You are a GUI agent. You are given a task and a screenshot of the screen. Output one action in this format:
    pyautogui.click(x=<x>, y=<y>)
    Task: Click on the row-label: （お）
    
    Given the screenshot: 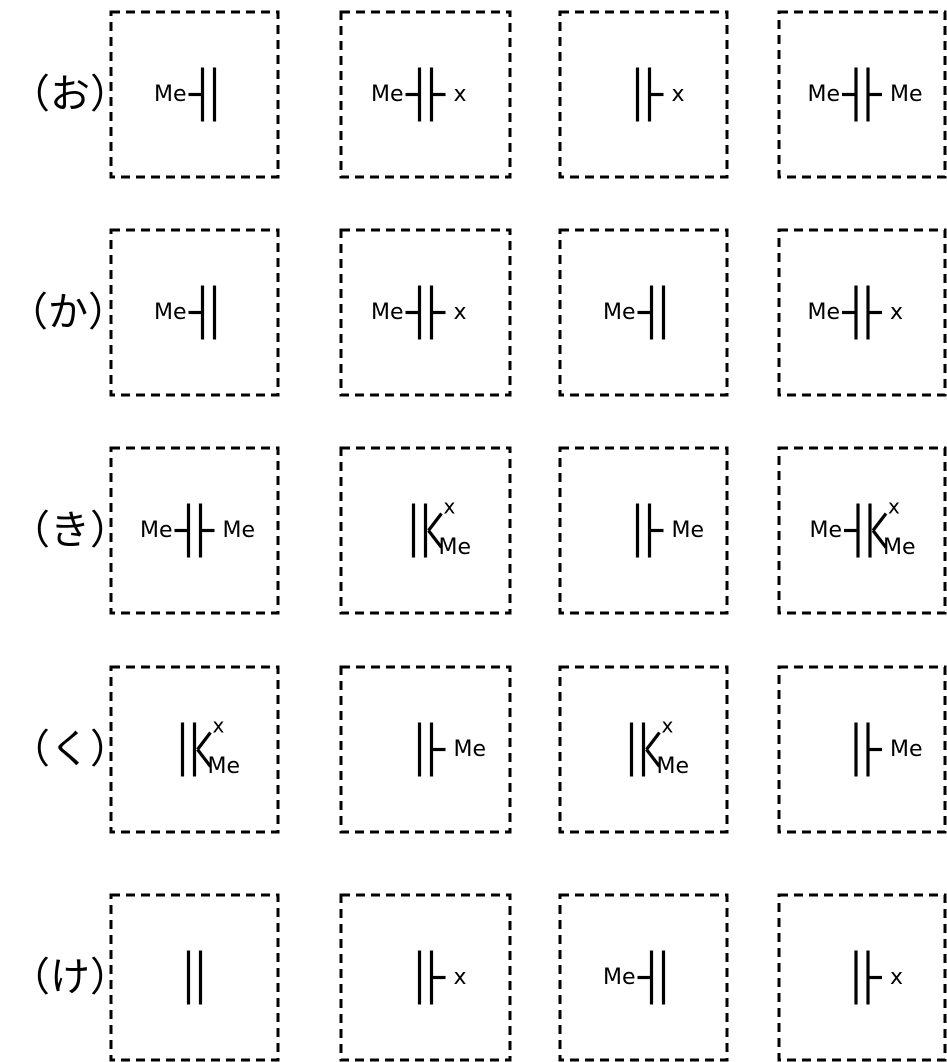 What is the action you would take?
    pyautogui.click(x=70, y=95)
    